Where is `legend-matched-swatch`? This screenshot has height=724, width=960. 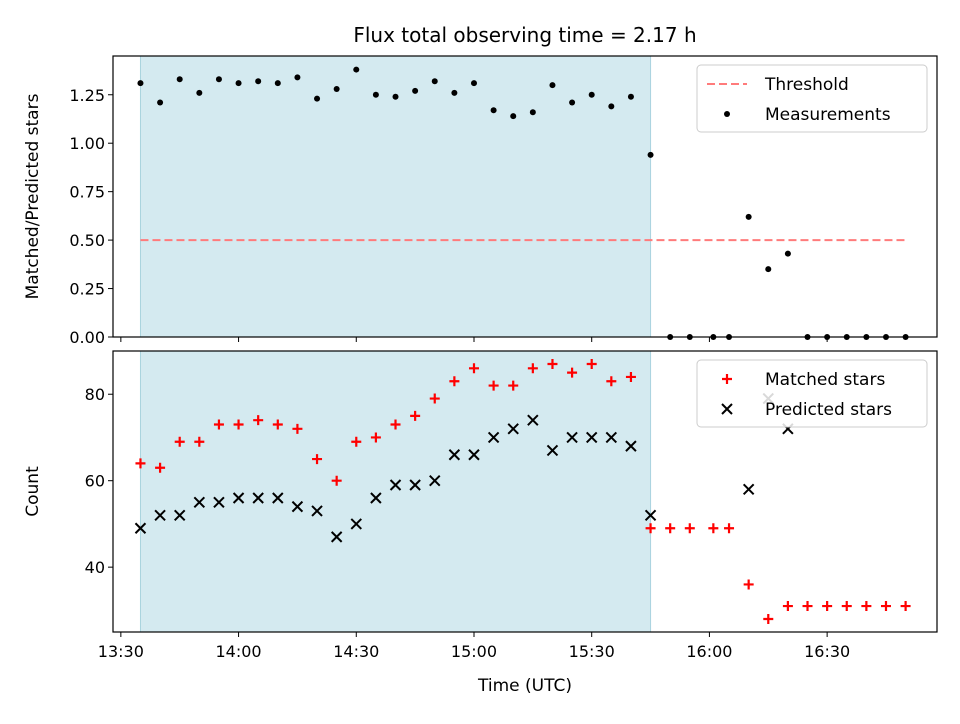
legend-matched-swatch is located at coordinates (727, 379).